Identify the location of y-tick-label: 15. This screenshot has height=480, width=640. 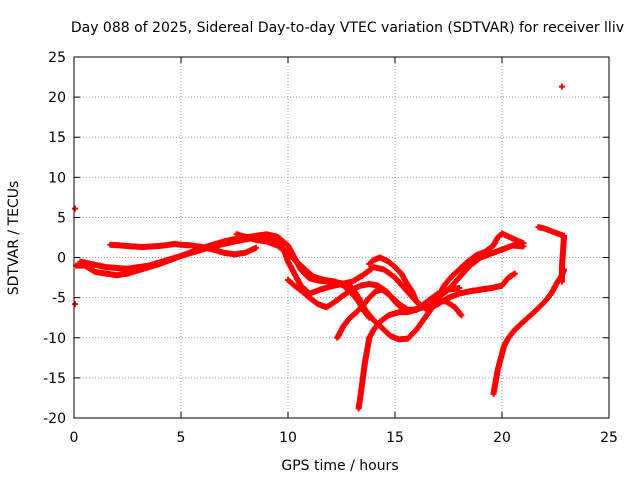
(57, 138).